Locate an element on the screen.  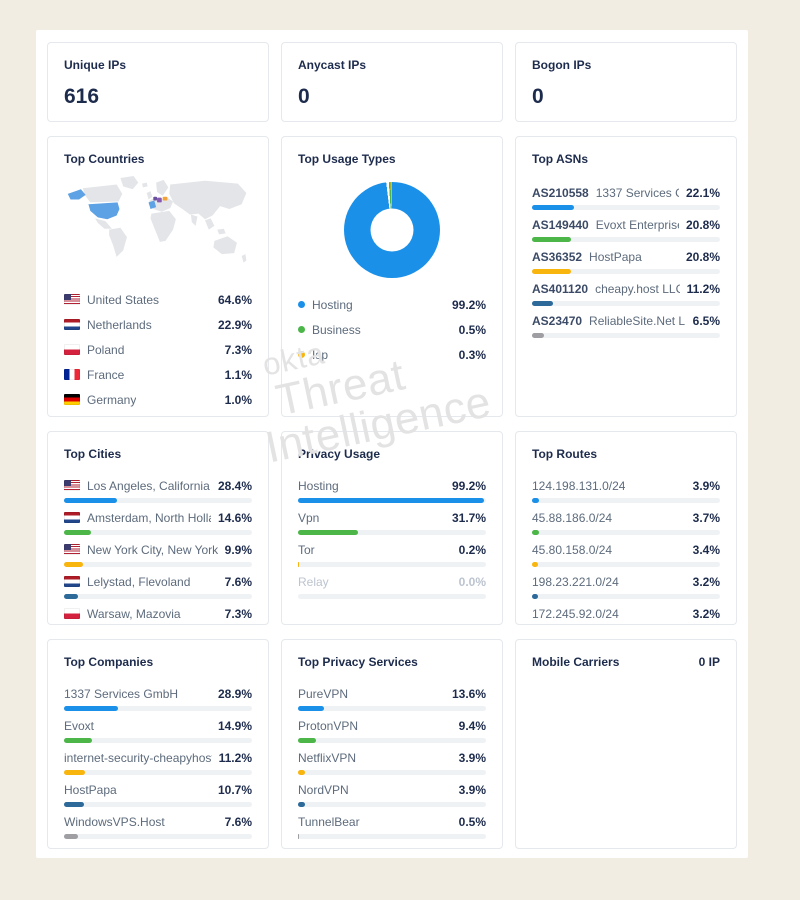
list-item: internet-security-cheapyhost 11.2% is located at coordinates (158, 762).